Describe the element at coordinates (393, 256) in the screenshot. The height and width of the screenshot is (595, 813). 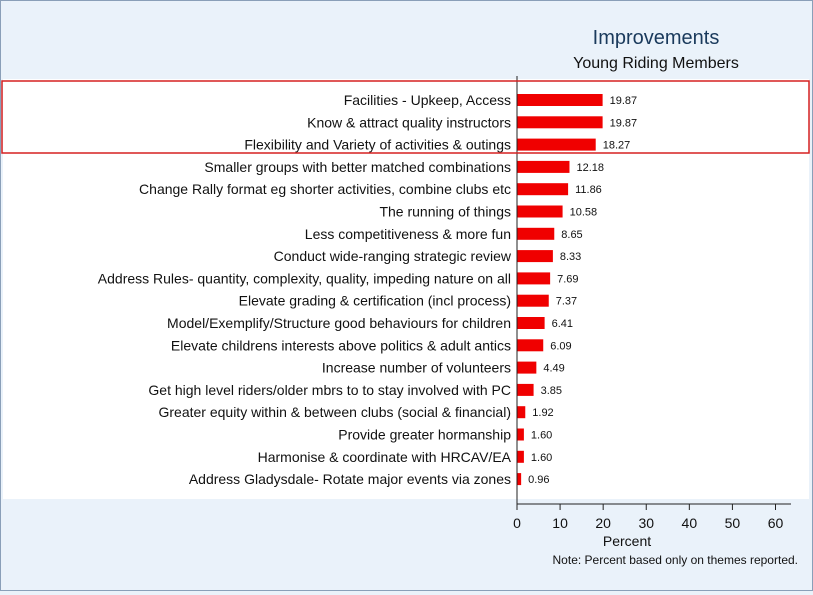
I see `category-label: Conduct wide-ranging strategic review` at that location.